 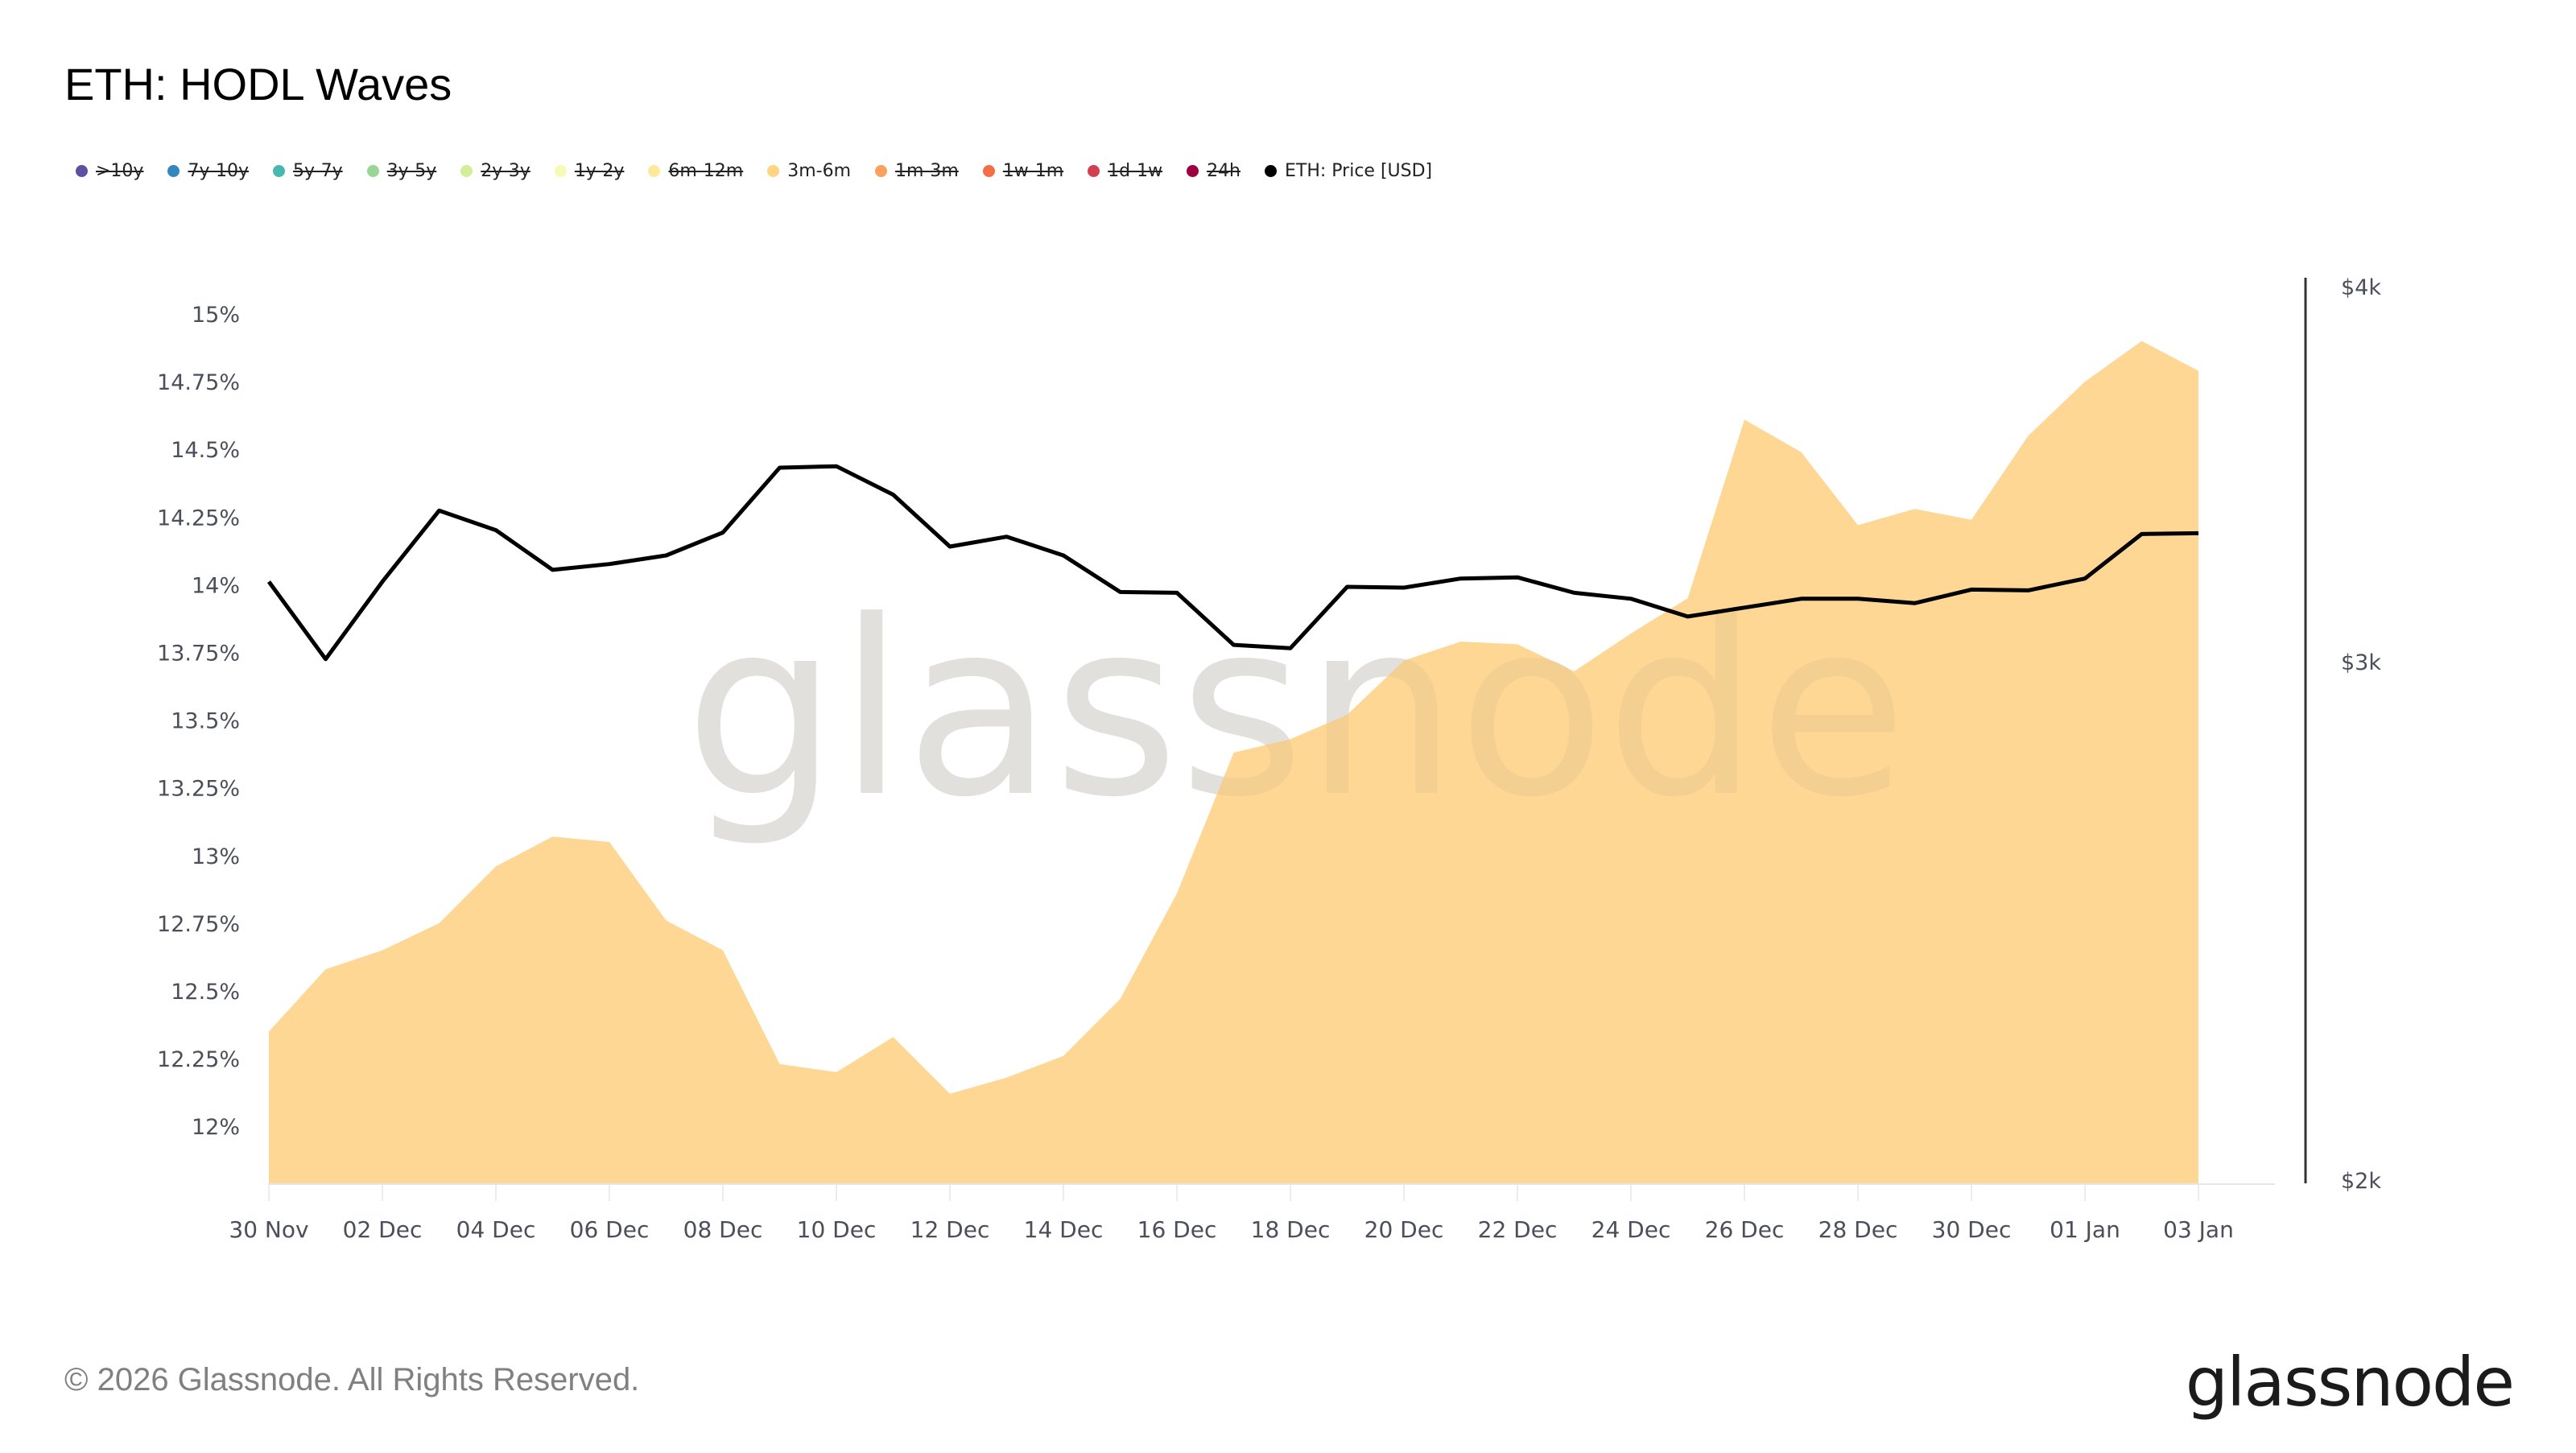 What do you see at coordinates (268, 1229) in the screenshot?
I see `x-tick-label: 30 Nov` at bounding box center [268, 1229].